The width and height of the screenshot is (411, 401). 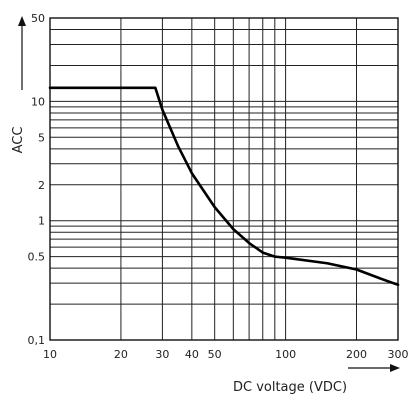 I want to click on x-tick-label: 200, so click(x=356, y=354).